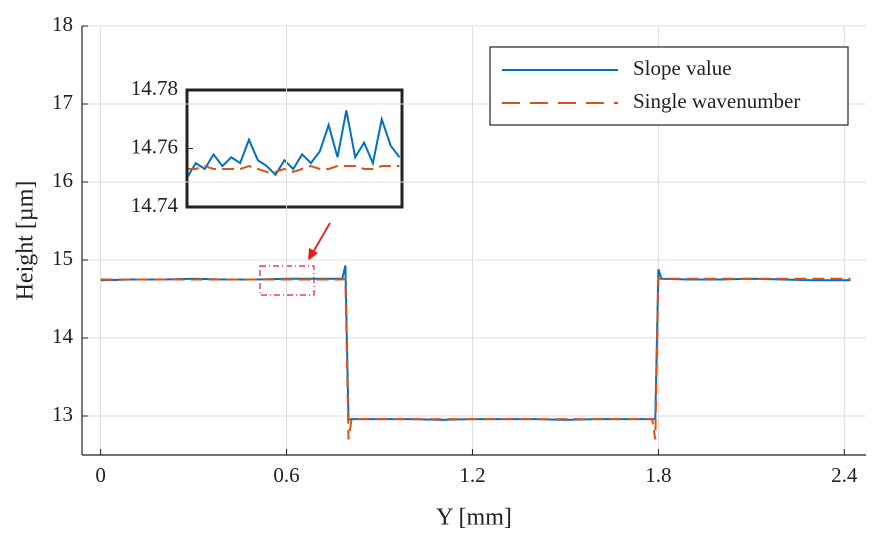 The image size is (896, 543). Describe the element at coordinates (62, 180) in the screenshot. I see `y-tick-label: 16` at that location.